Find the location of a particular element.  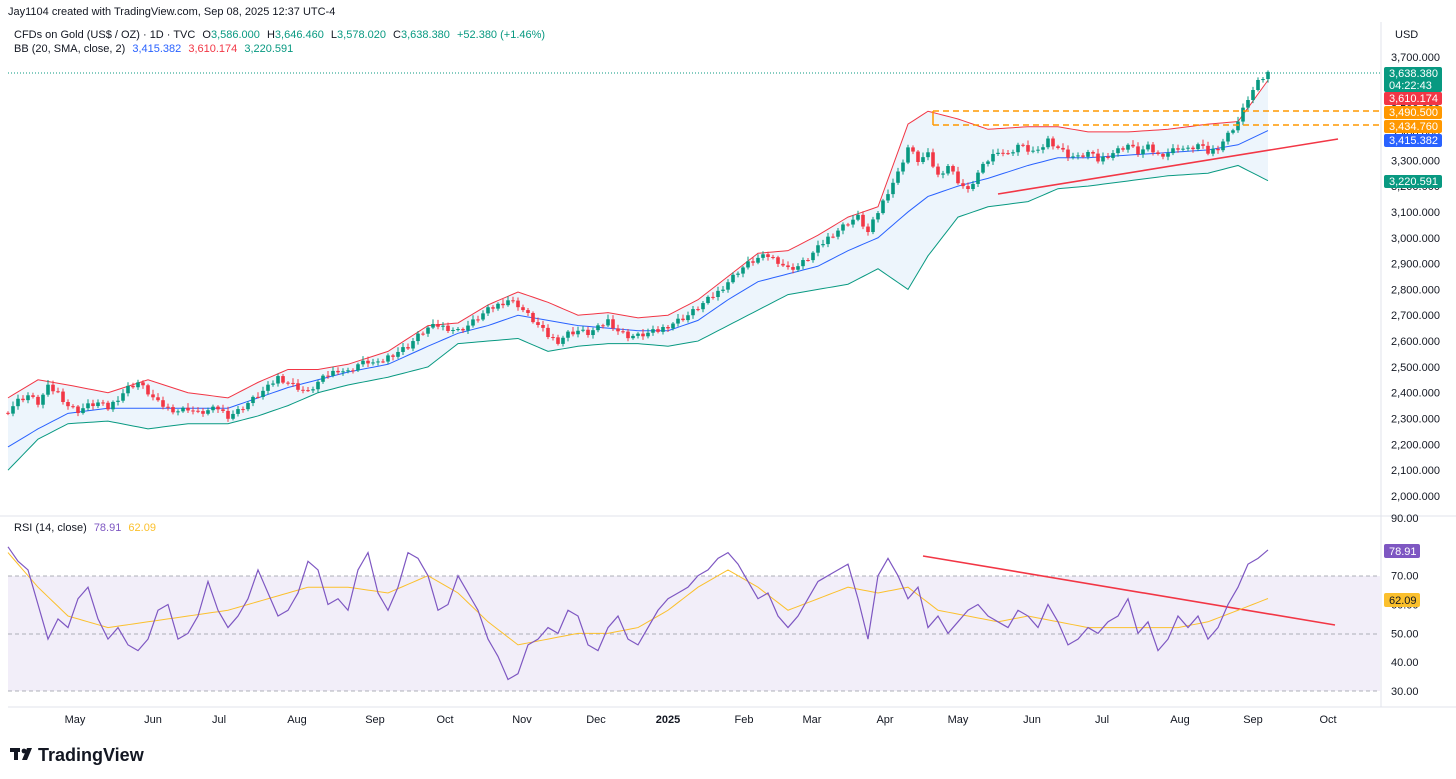

rsi-trendline is located at coordinates (1129, 590).